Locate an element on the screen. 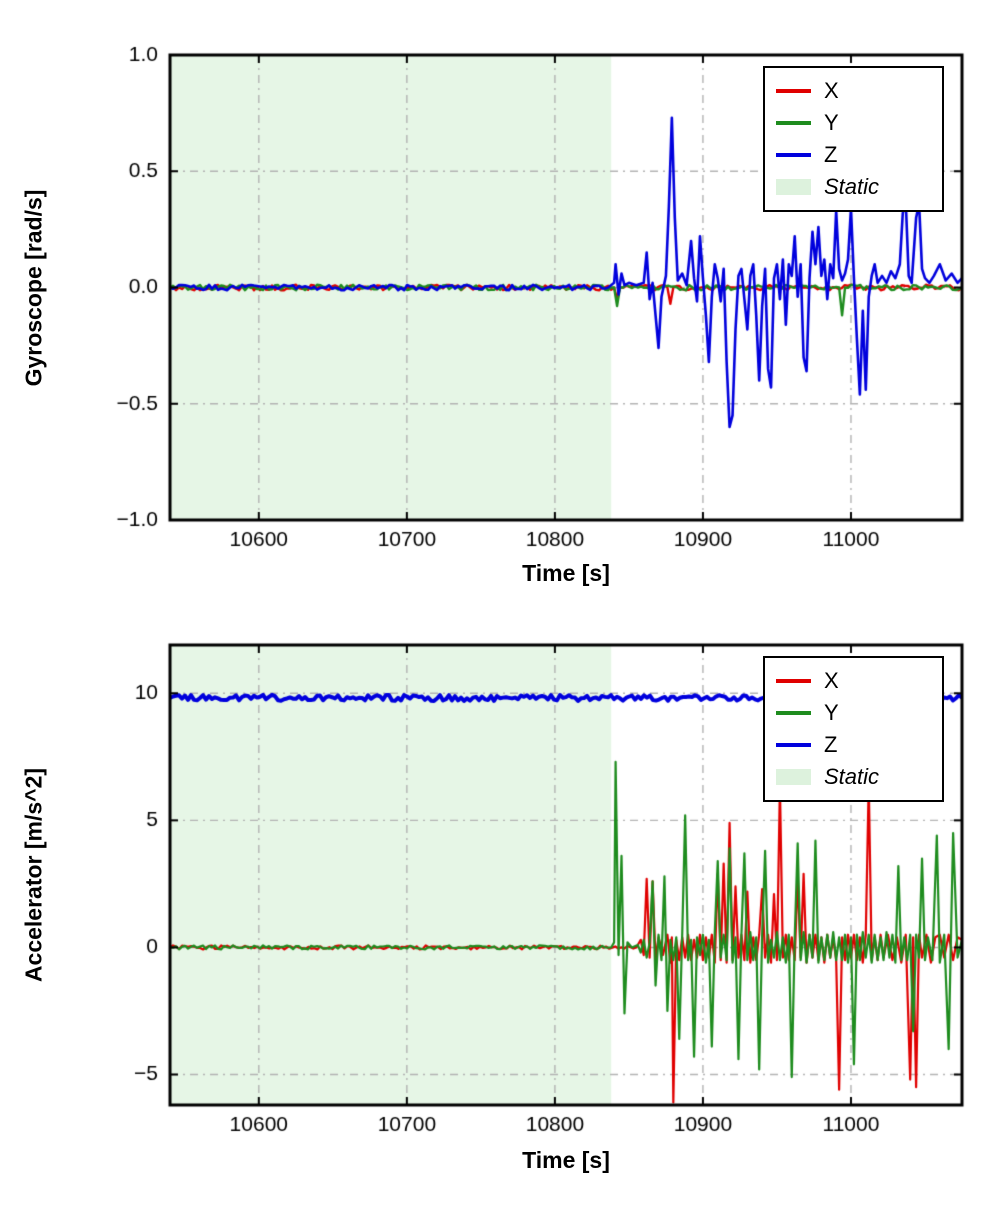  gyroscope-legend: X Y Z Static is located at coordinates (853, 139).